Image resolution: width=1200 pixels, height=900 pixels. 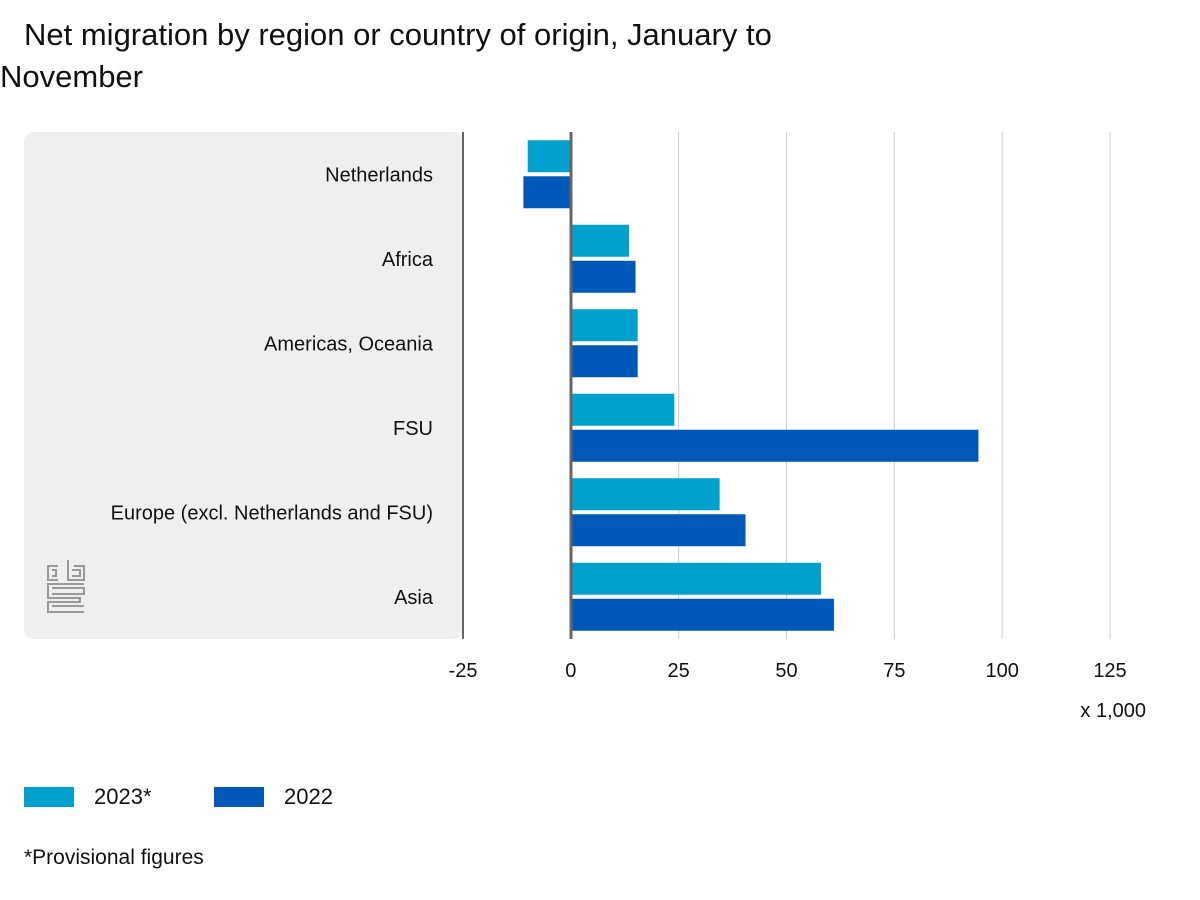 What do you see at coordinates (273, 797) in the screenshot?
I see `legend-item-2022: 2022` at bounding box center [273, 797].